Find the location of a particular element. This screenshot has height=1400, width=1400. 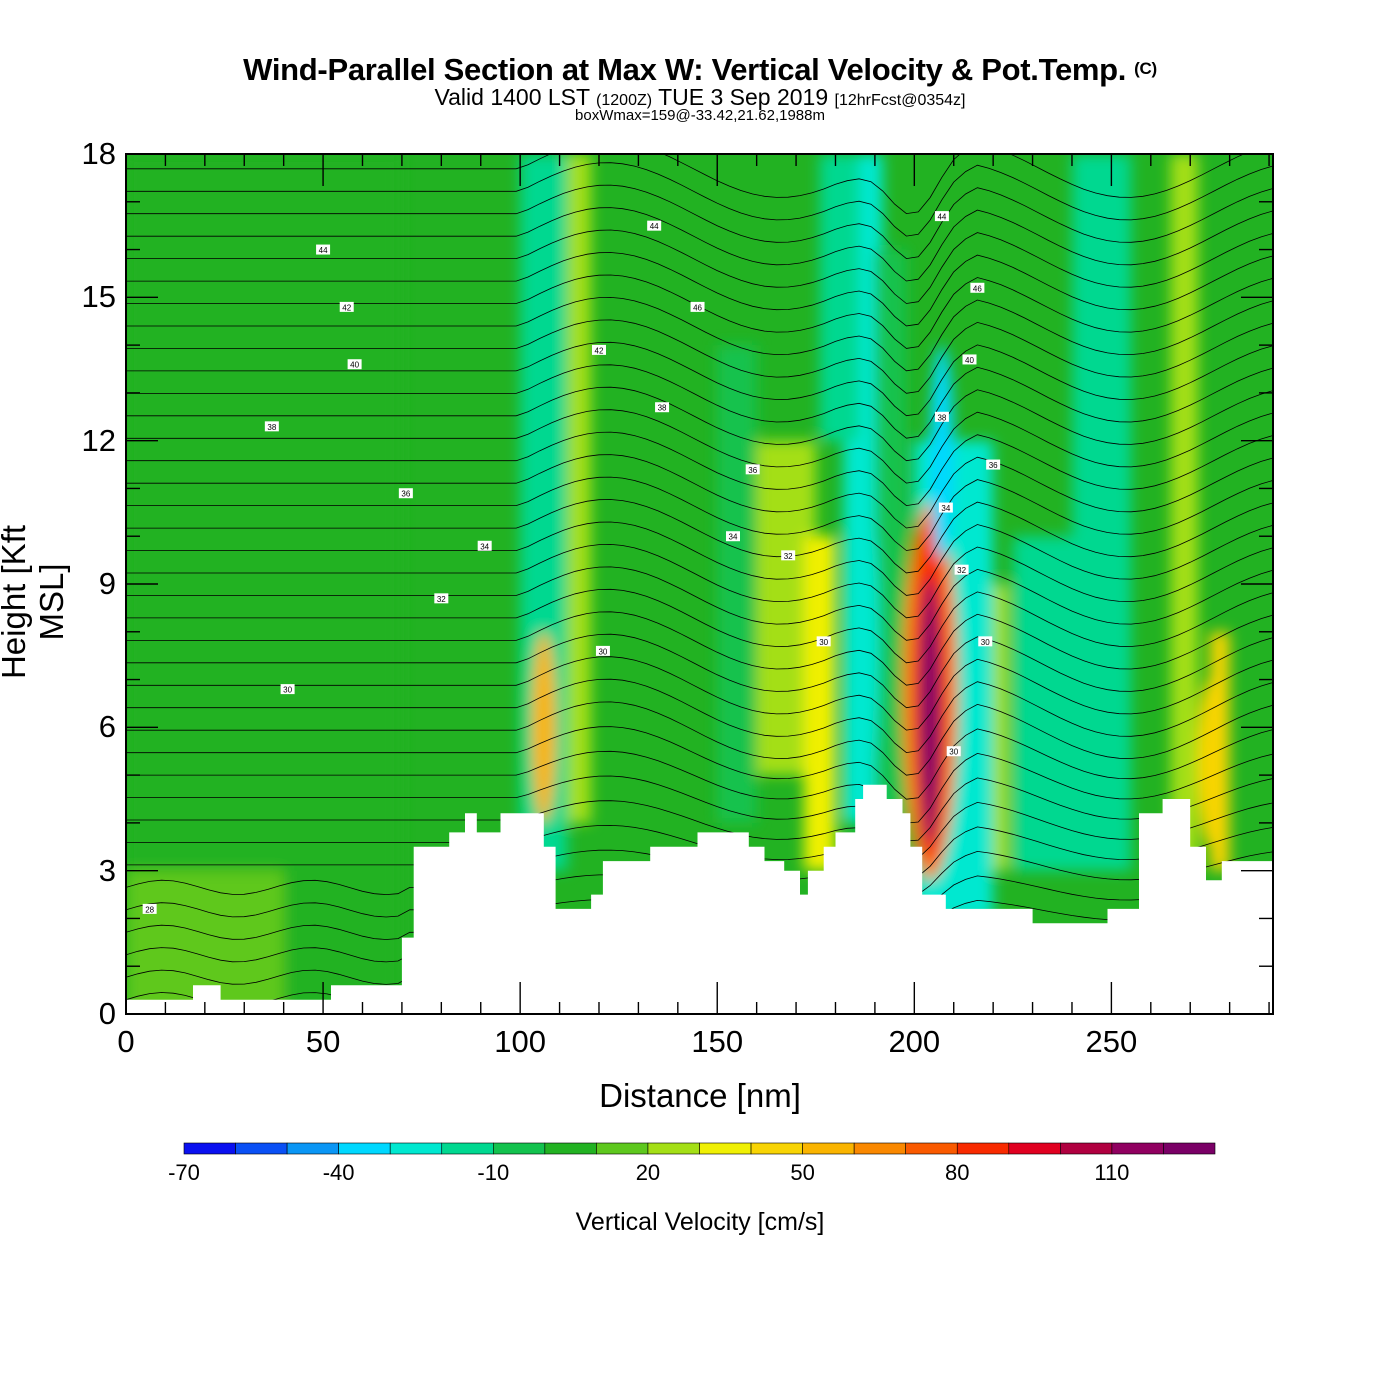

contour-label-22: 36 is located at coordinates (993, 464).